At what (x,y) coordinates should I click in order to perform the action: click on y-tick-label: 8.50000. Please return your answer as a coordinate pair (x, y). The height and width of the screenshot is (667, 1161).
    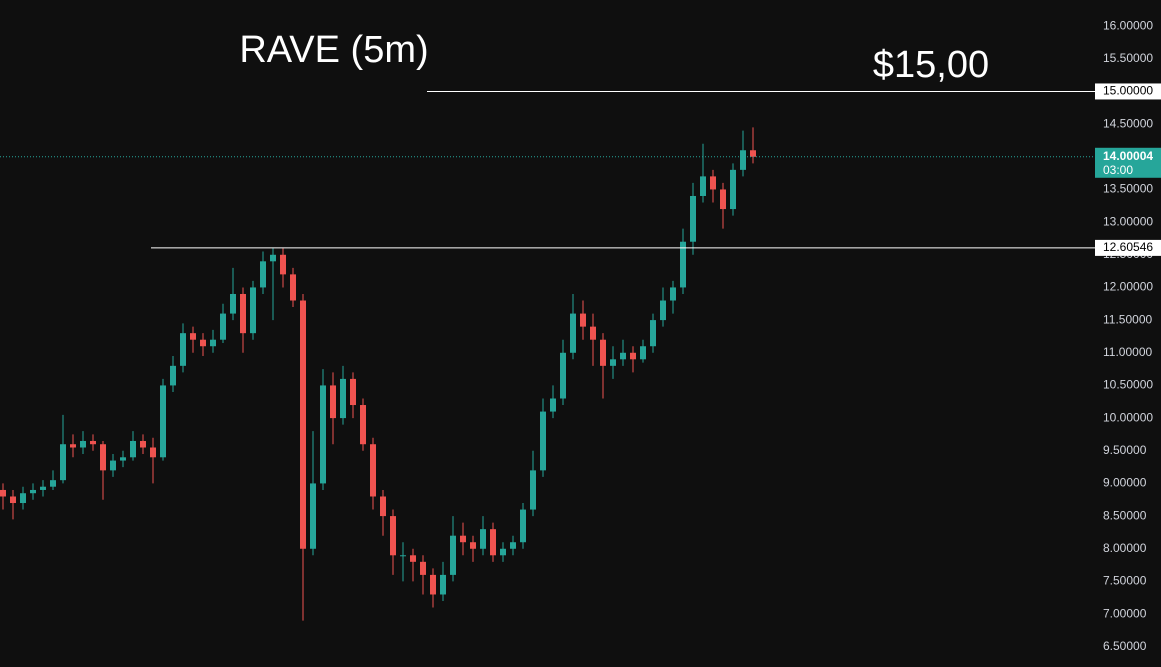
    Looking at the image, I should click on (1125, 515).